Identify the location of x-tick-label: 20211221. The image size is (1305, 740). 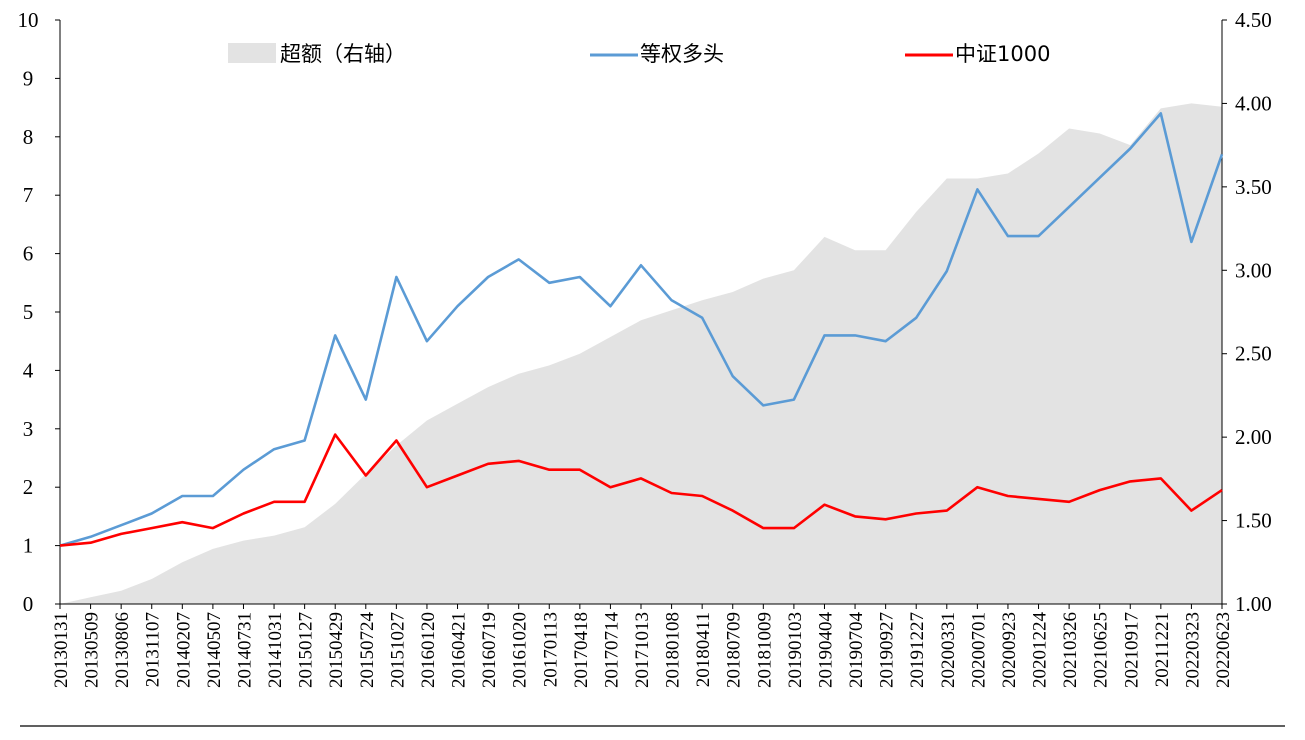
(1162, 649).